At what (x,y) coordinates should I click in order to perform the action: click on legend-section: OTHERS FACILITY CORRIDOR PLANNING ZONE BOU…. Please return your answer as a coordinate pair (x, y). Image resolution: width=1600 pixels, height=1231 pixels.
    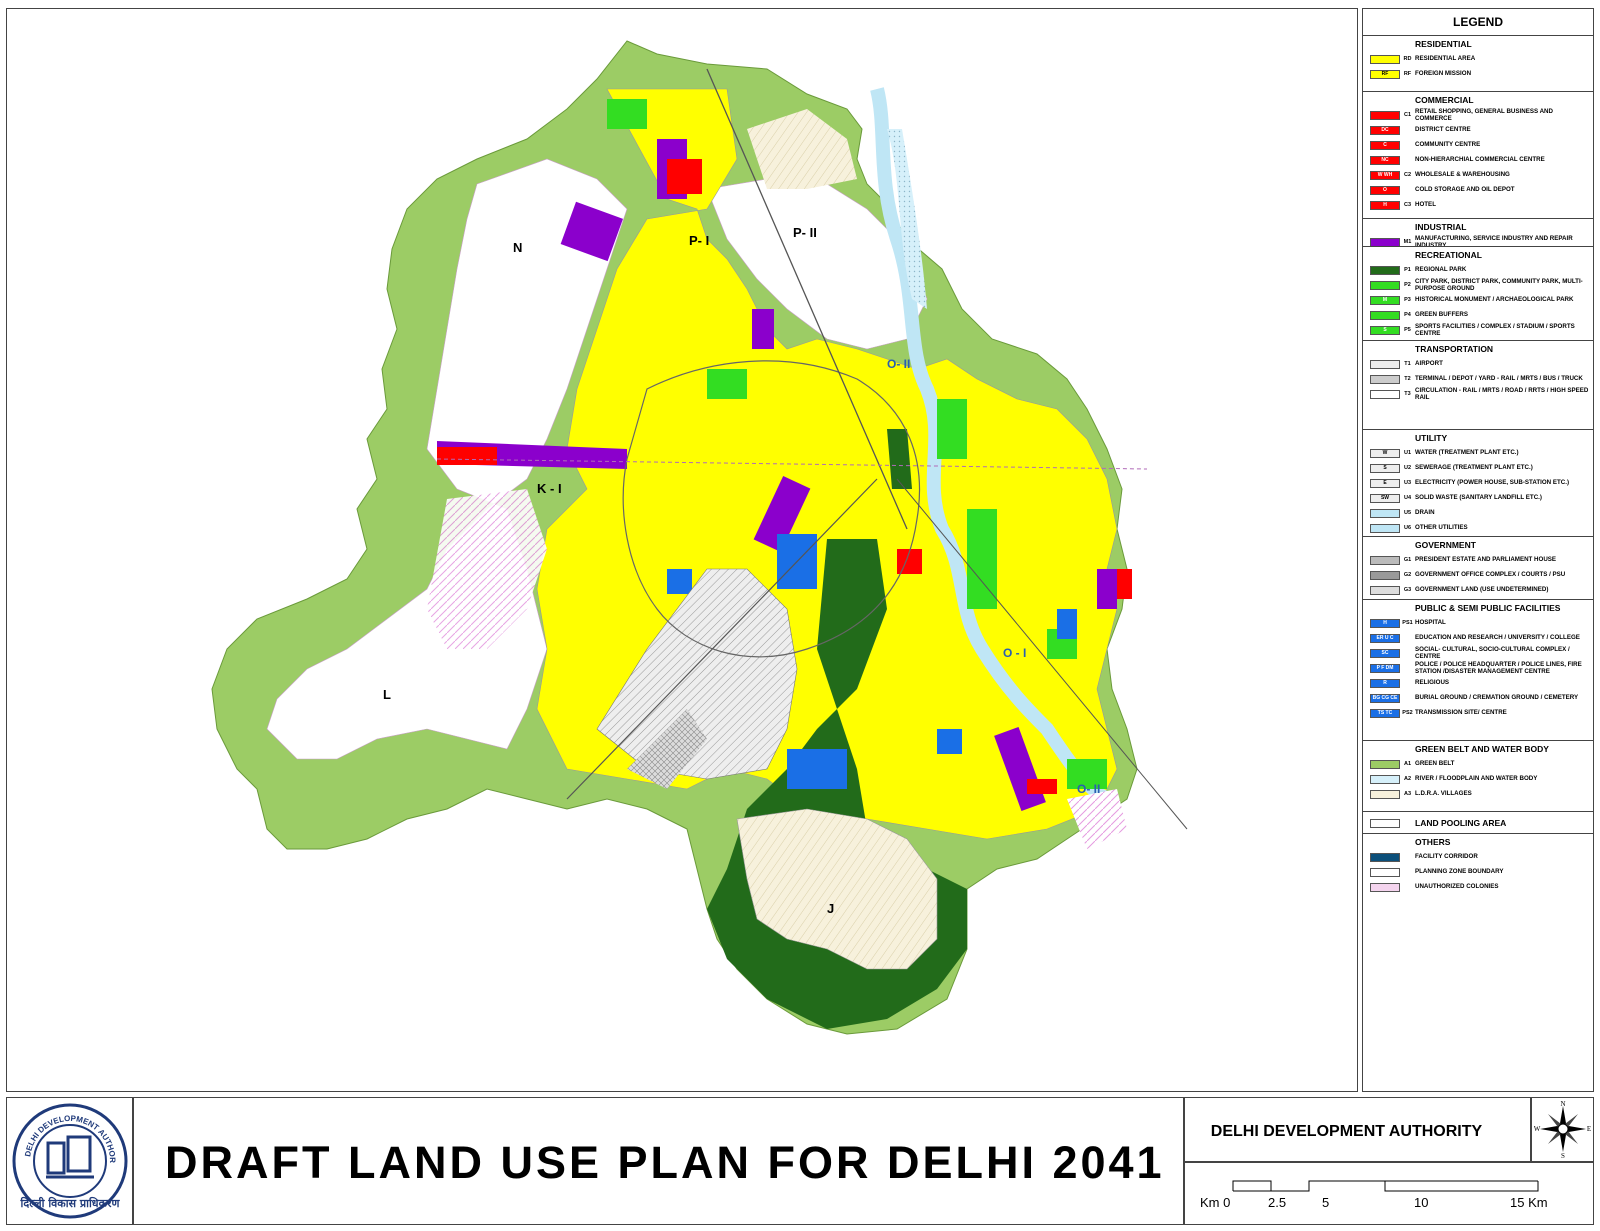
    Looking at the image, I should click on (1478, 864).